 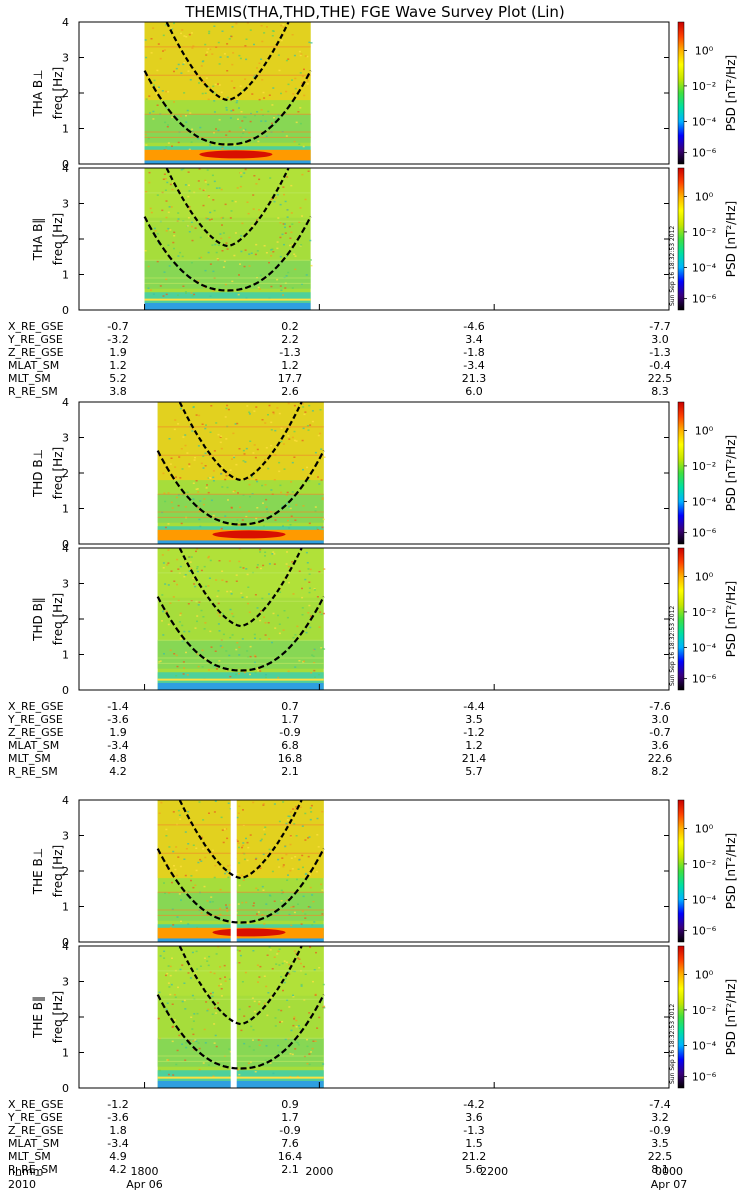 What do you see at coordinates (473, 365) in the screenshot?
I see `ephemeris-value: -3.4` at bounding box center [473, 365].